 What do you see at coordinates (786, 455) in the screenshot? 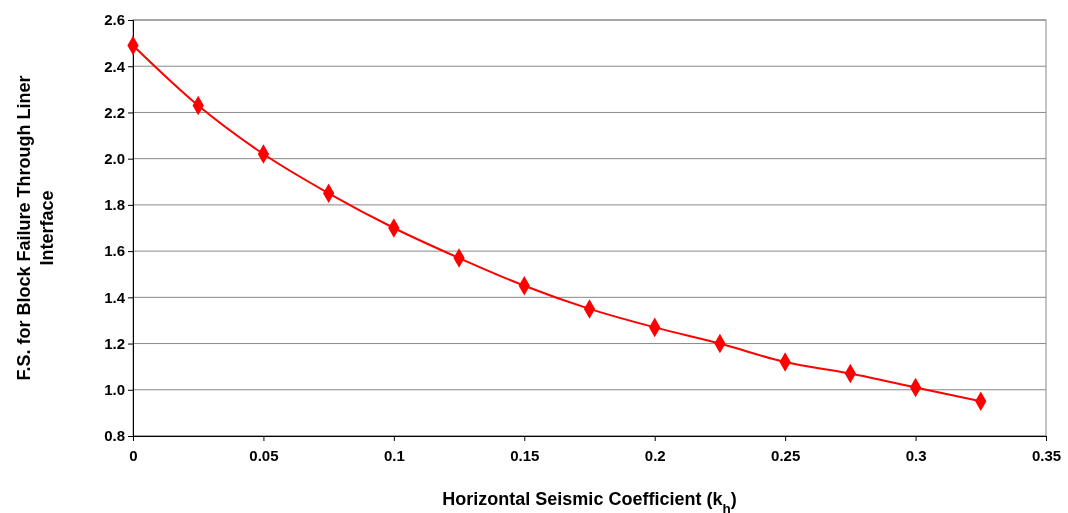
I see `x-tick-label: 0.25` at bounding box center [786, 455].